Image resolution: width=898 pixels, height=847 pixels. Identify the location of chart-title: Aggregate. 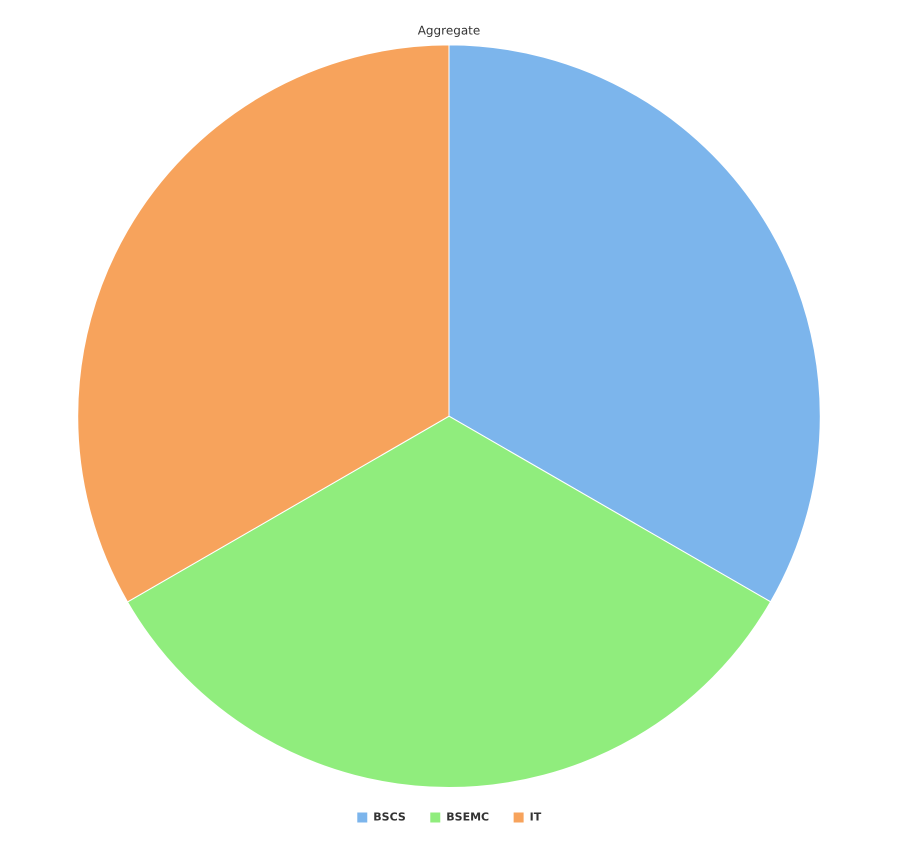
(449, 30).